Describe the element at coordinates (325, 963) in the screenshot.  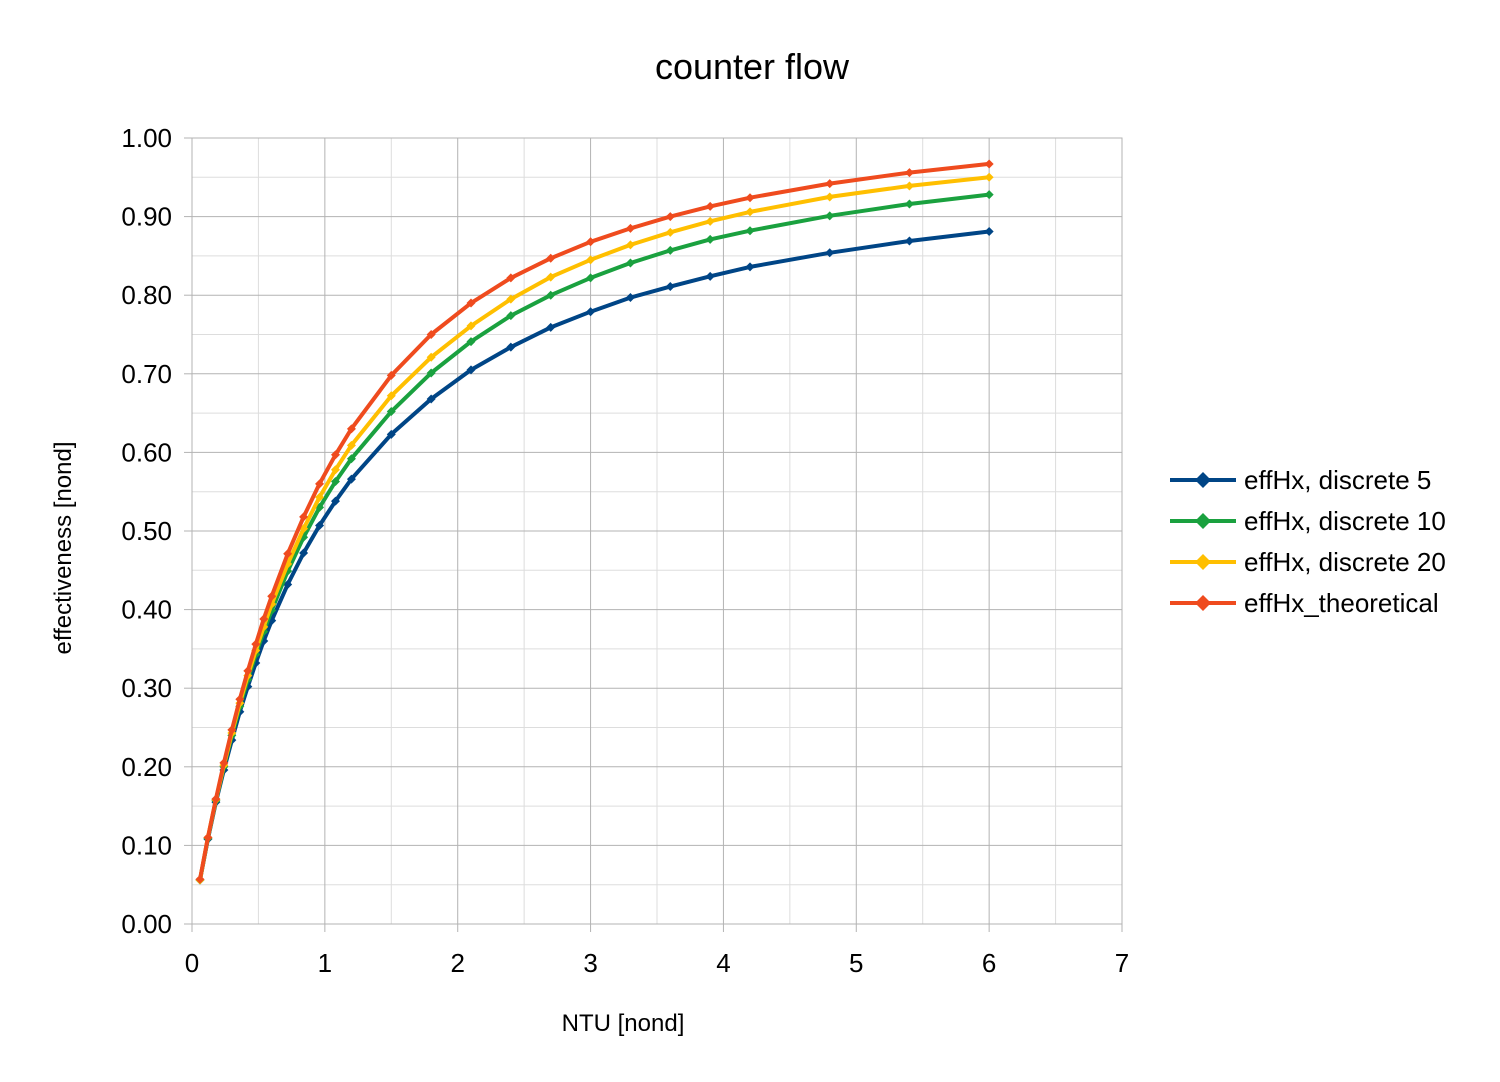
I see `x-tick-label: 1` at that location.